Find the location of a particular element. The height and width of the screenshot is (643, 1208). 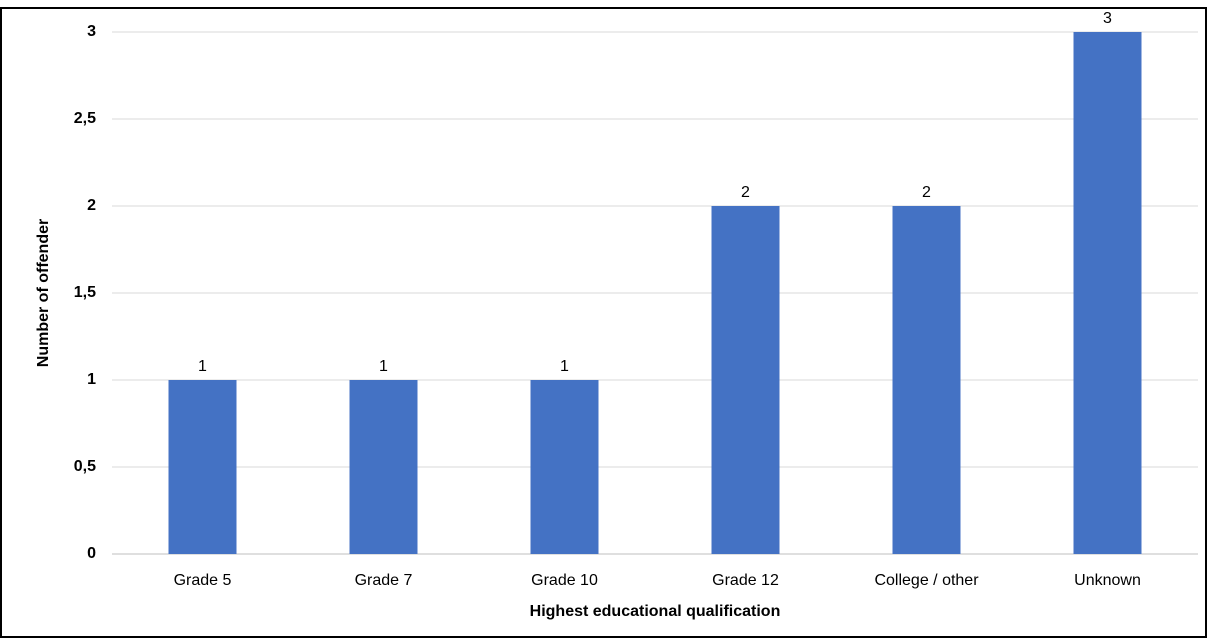

data-label: 3 is located at coordinates (1107, 18).